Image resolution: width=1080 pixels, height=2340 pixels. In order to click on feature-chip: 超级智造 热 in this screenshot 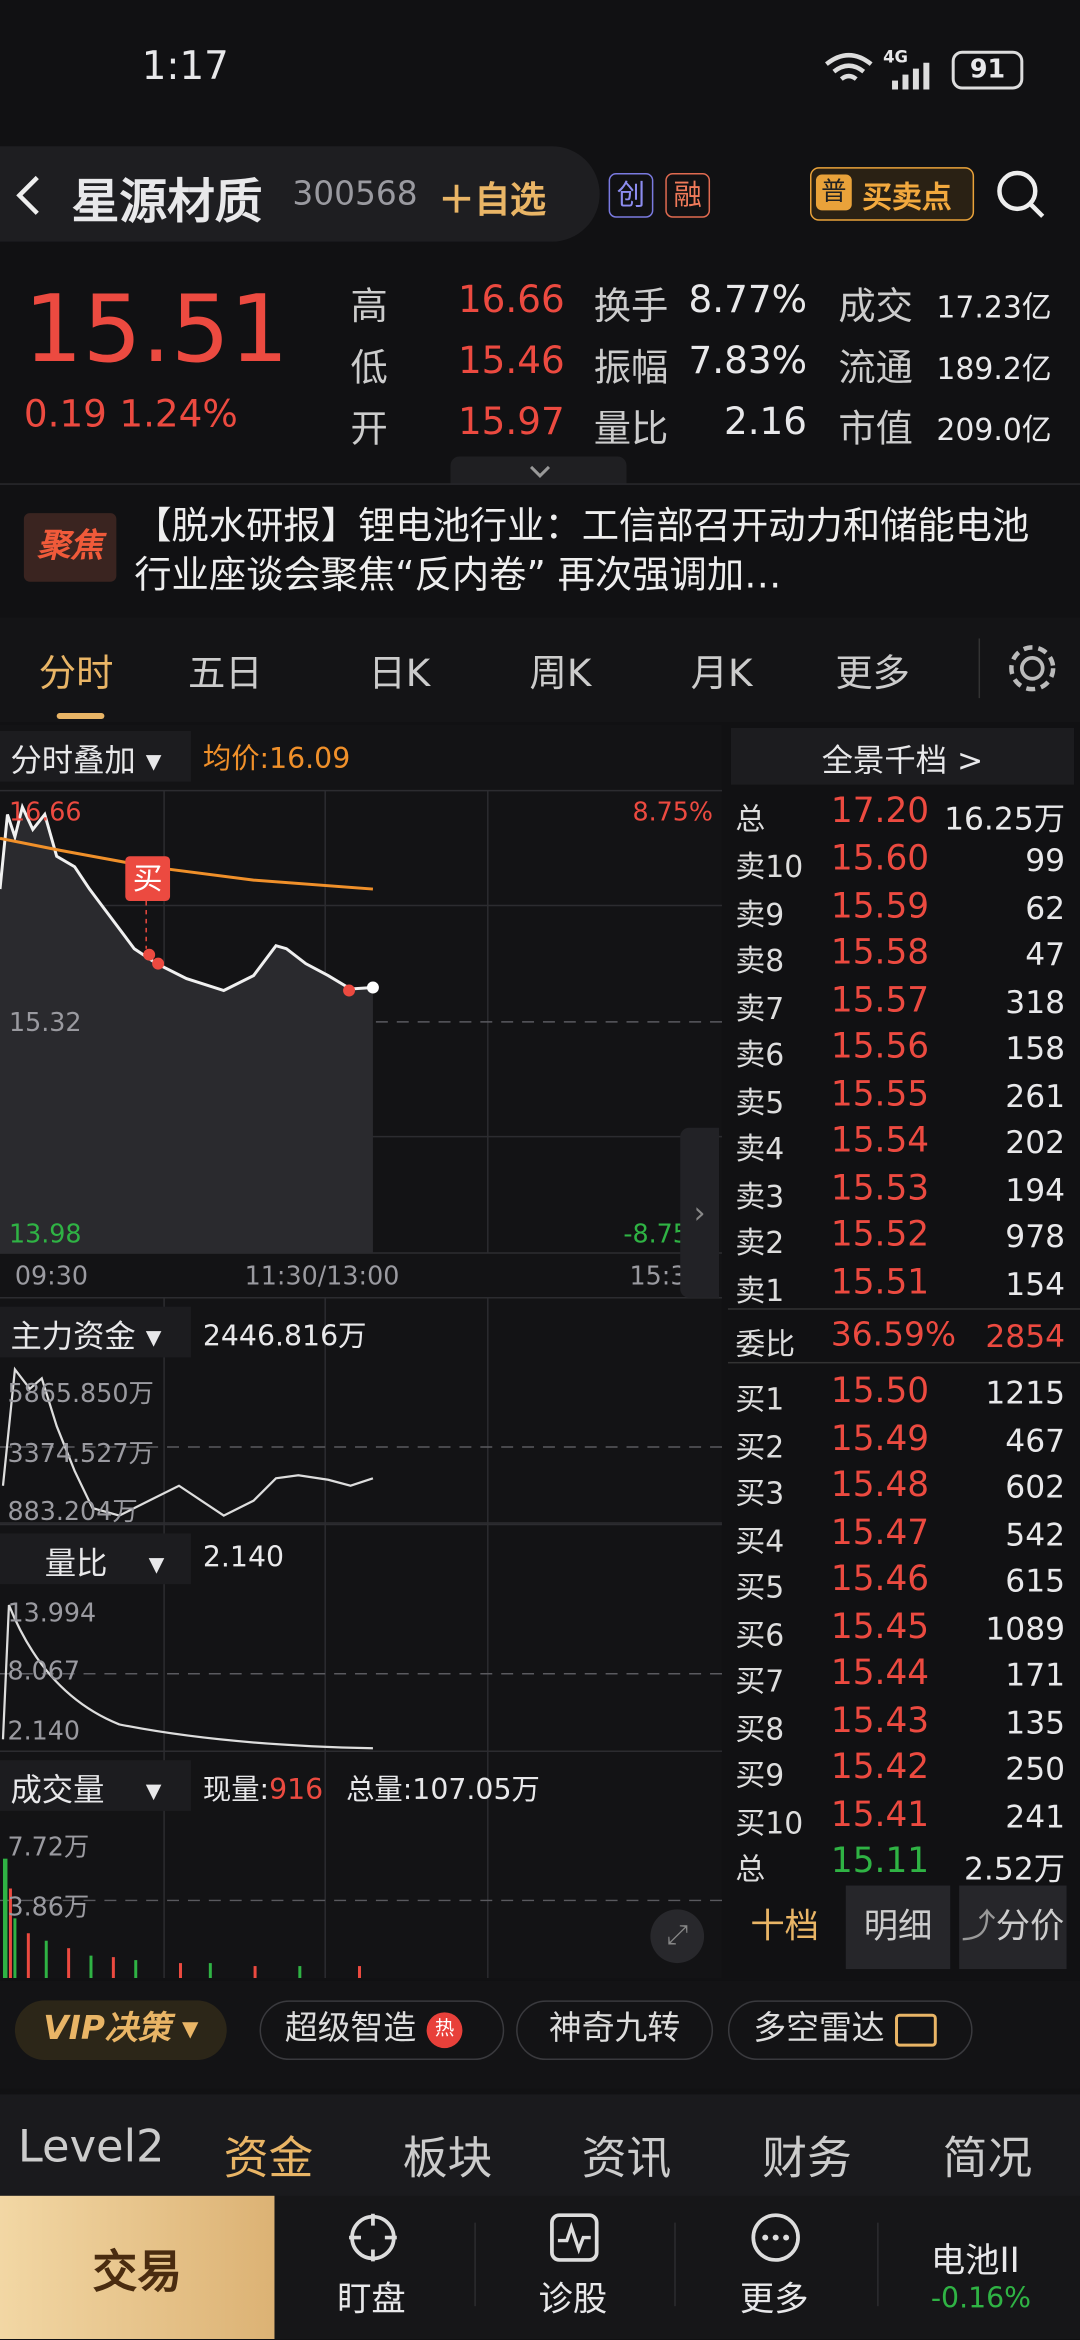, I will do `click(382, 2030)`.